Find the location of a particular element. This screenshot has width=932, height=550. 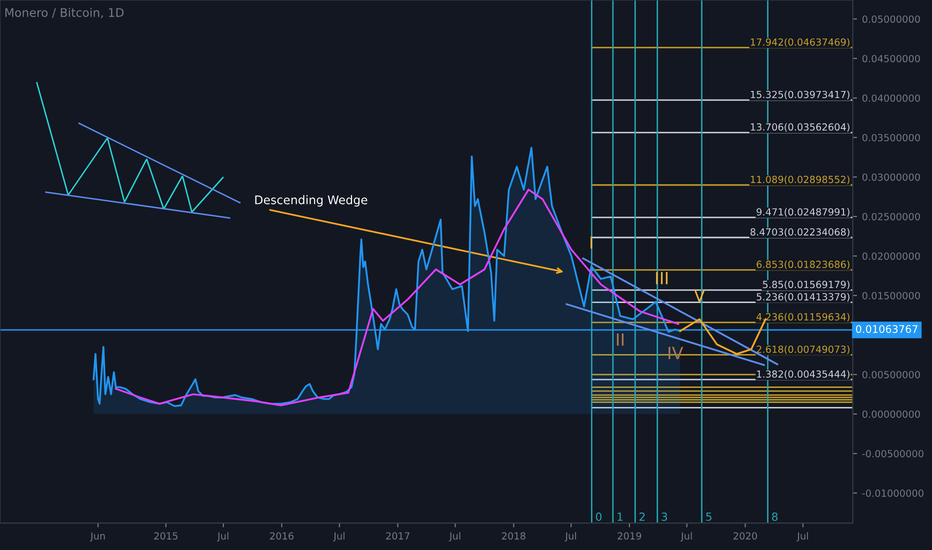

ref-line-label: 4.236(0.01159634) is located at coordinates (803, 317).